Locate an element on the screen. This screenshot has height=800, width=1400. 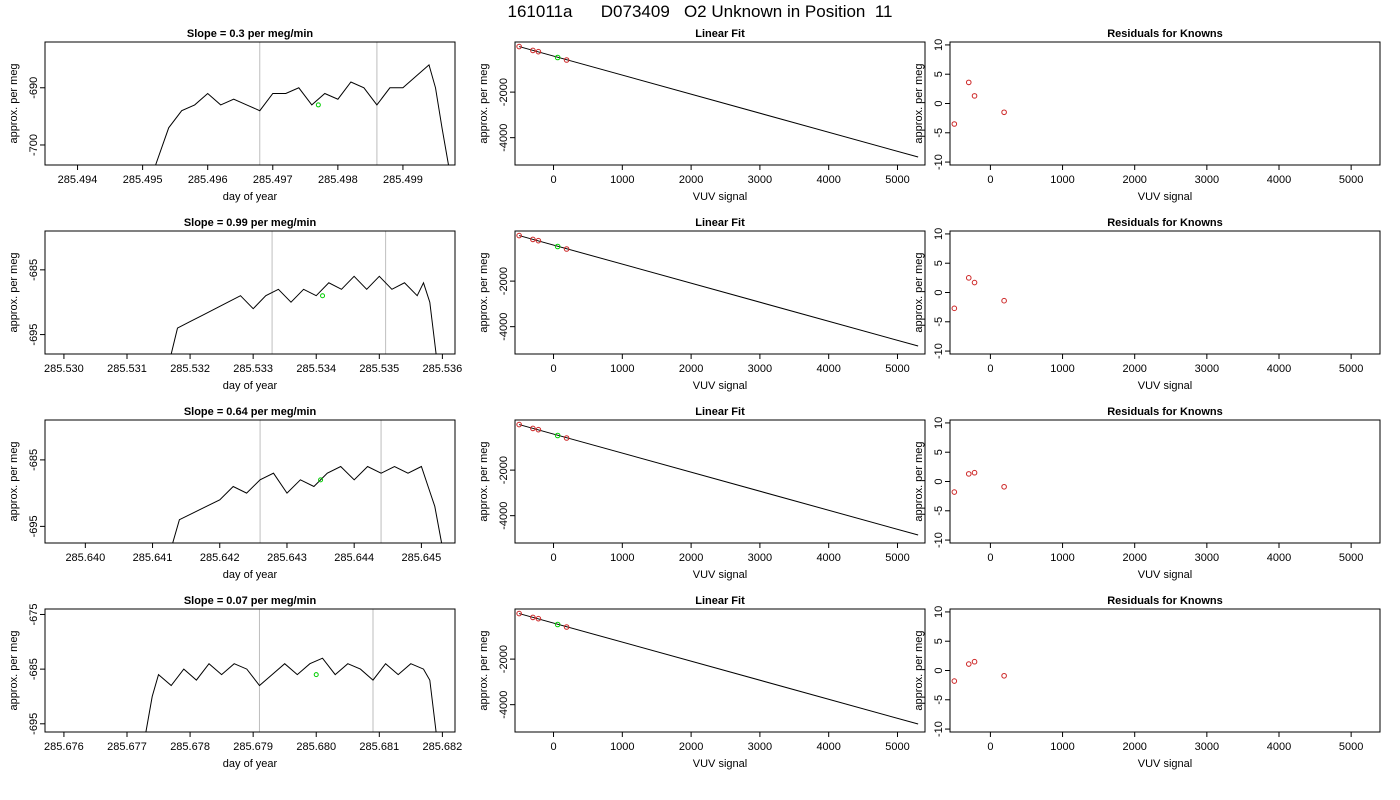
chart-5-x-tick-label-2: 1000 is located at coordinates (622, 369).